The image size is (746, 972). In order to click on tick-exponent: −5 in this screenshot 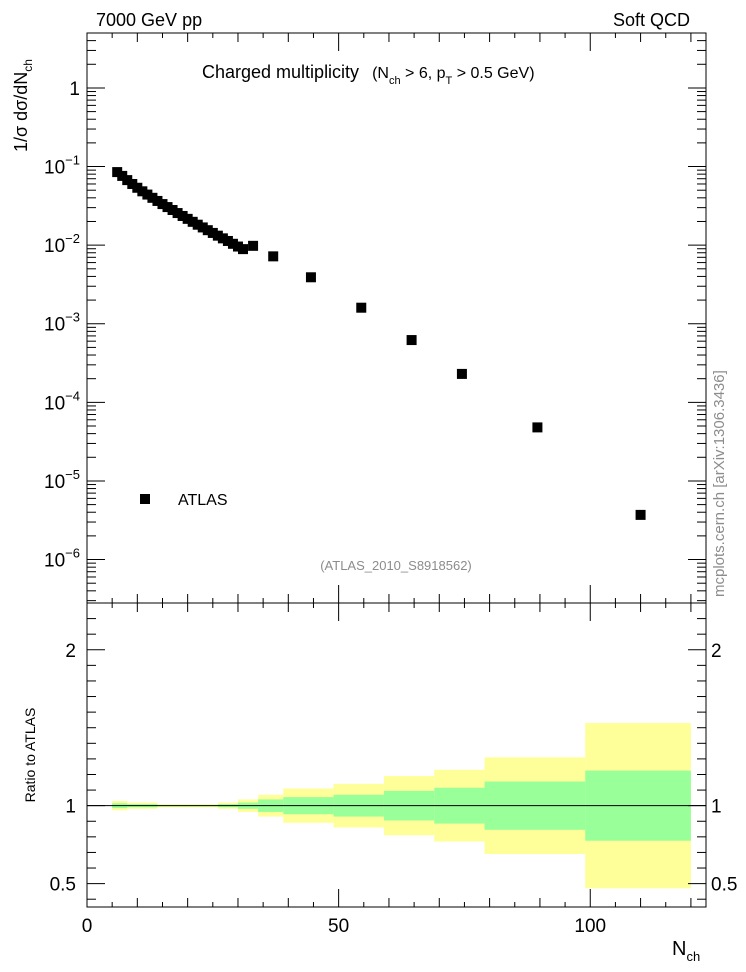, I will do `click(72, 474)`.